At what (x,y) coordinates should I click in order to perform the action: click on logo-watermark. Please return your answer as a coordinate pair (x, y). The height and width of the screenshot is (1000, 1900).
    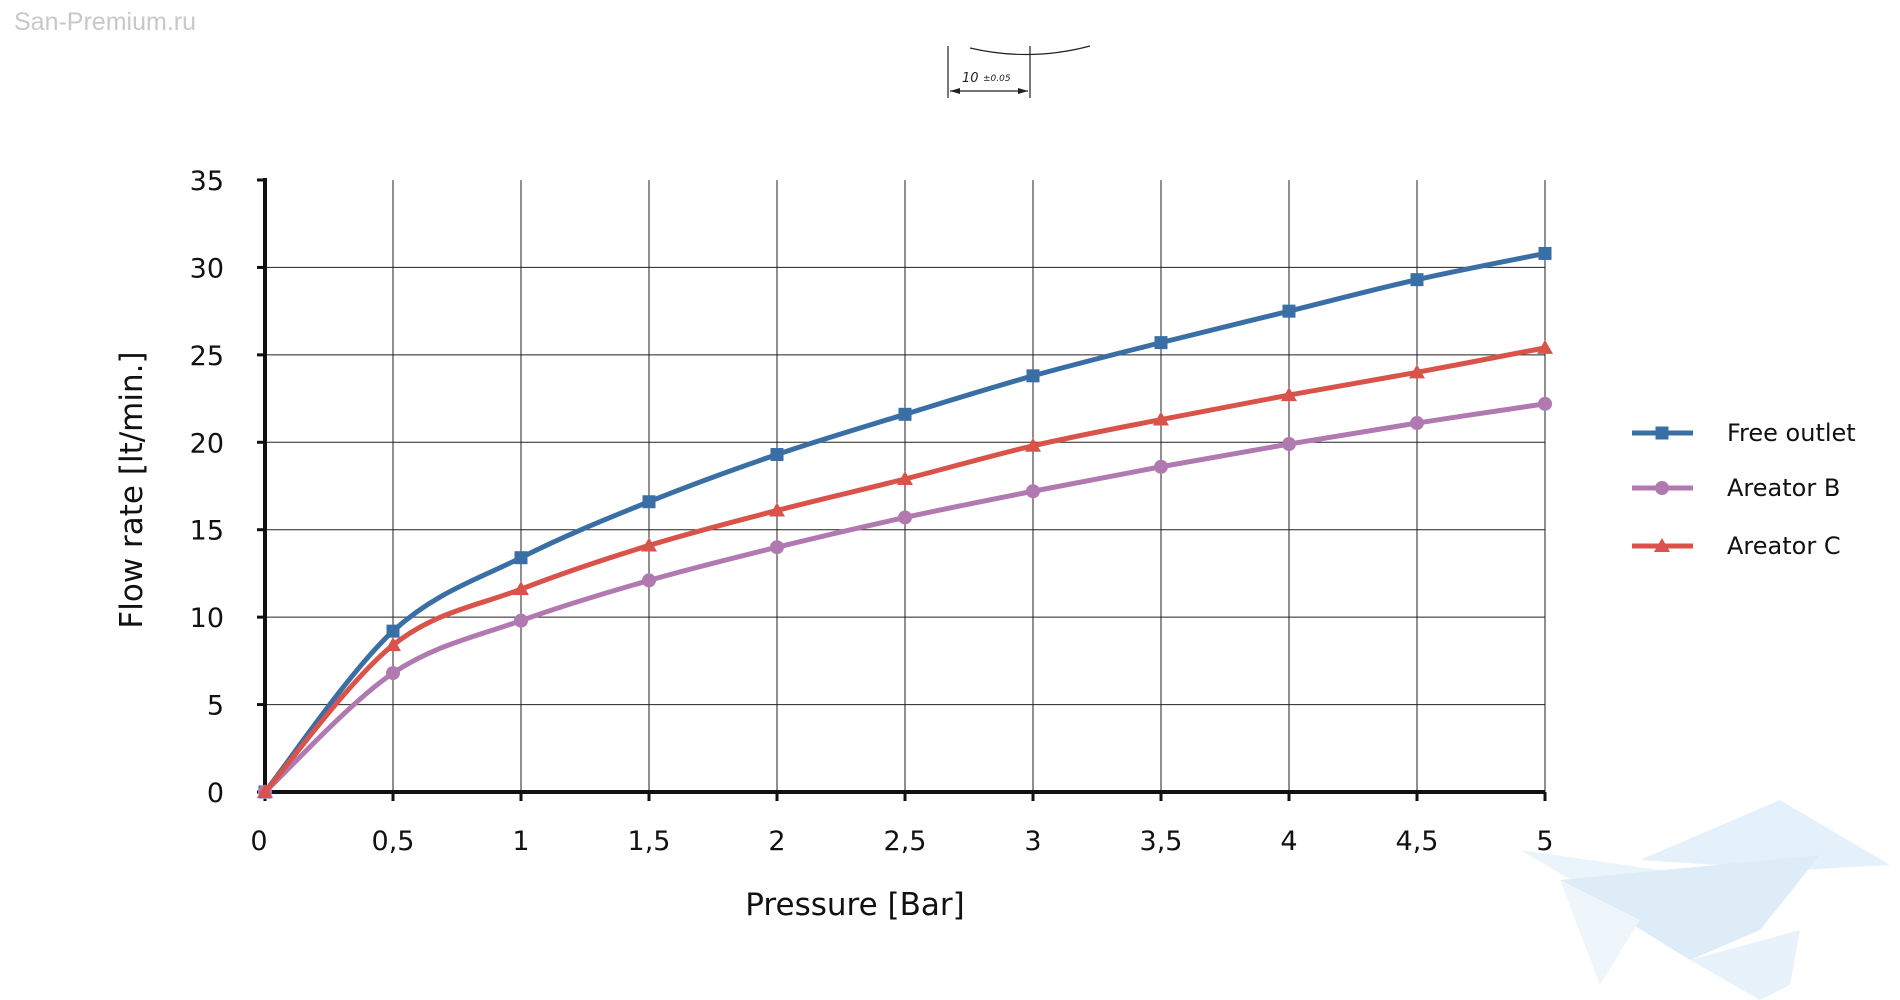
    Looking at the image, I should click on (1705, 900).